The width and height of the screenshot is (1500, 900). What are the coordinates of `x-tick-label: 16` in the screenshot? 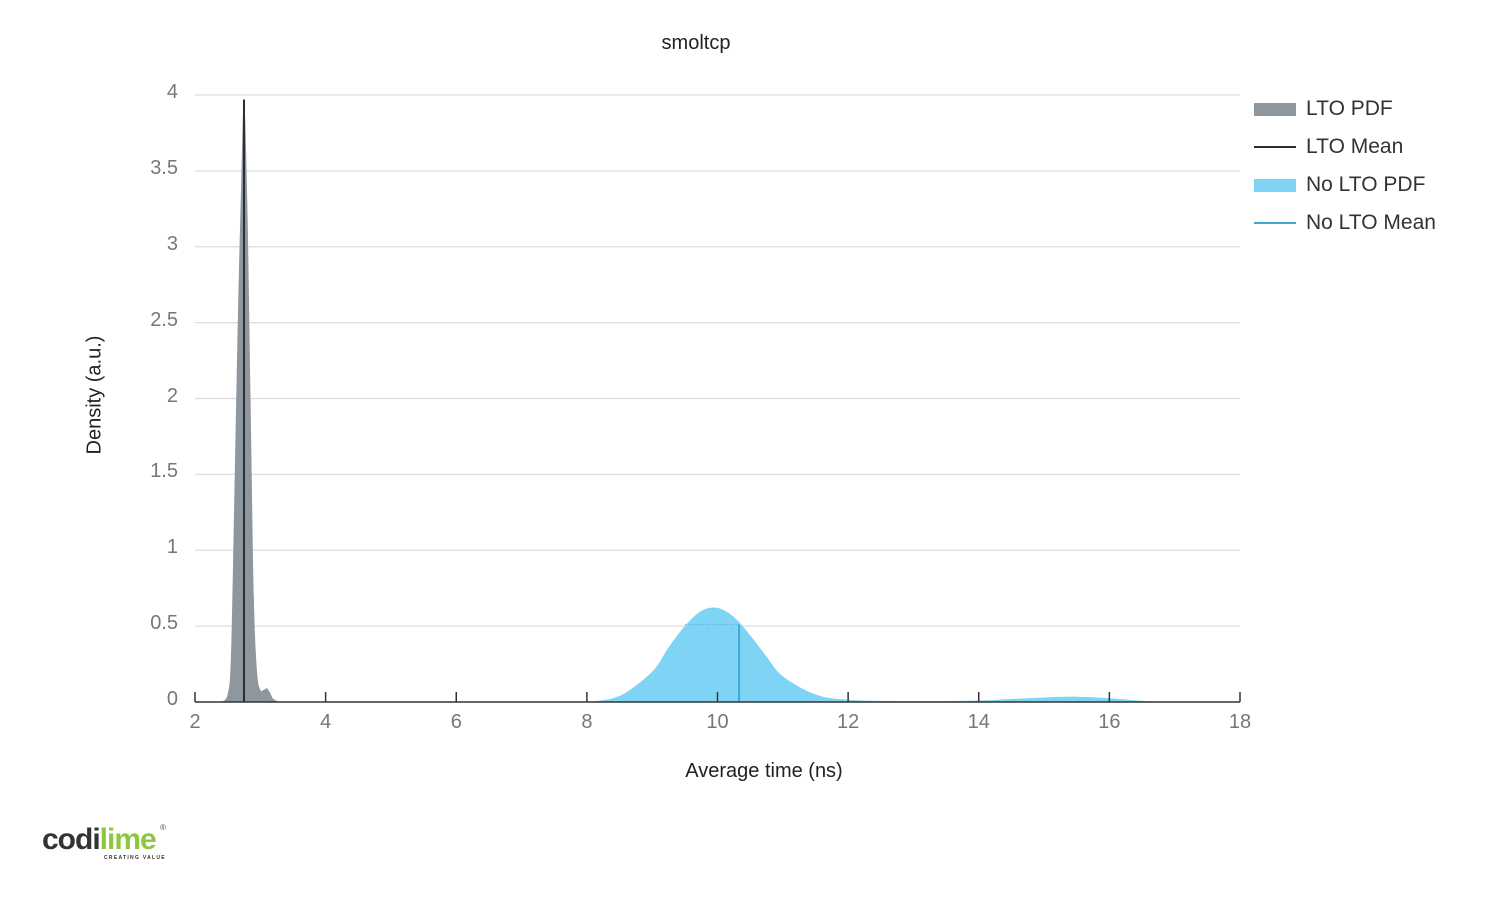 It's located at (1109, 722).